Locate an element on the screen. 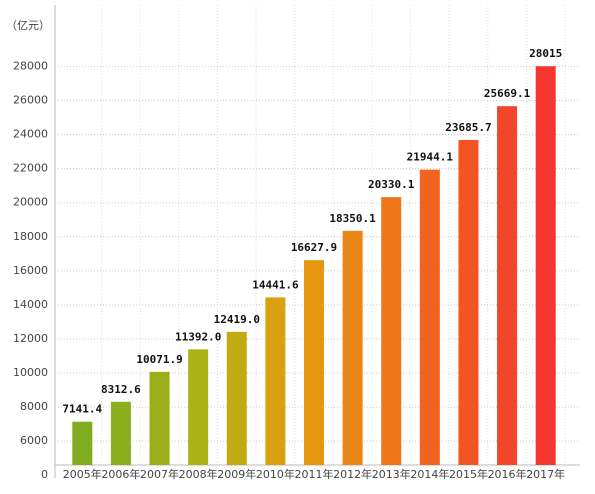  value-label: 18350.1 is located at coordinates (352, 218).